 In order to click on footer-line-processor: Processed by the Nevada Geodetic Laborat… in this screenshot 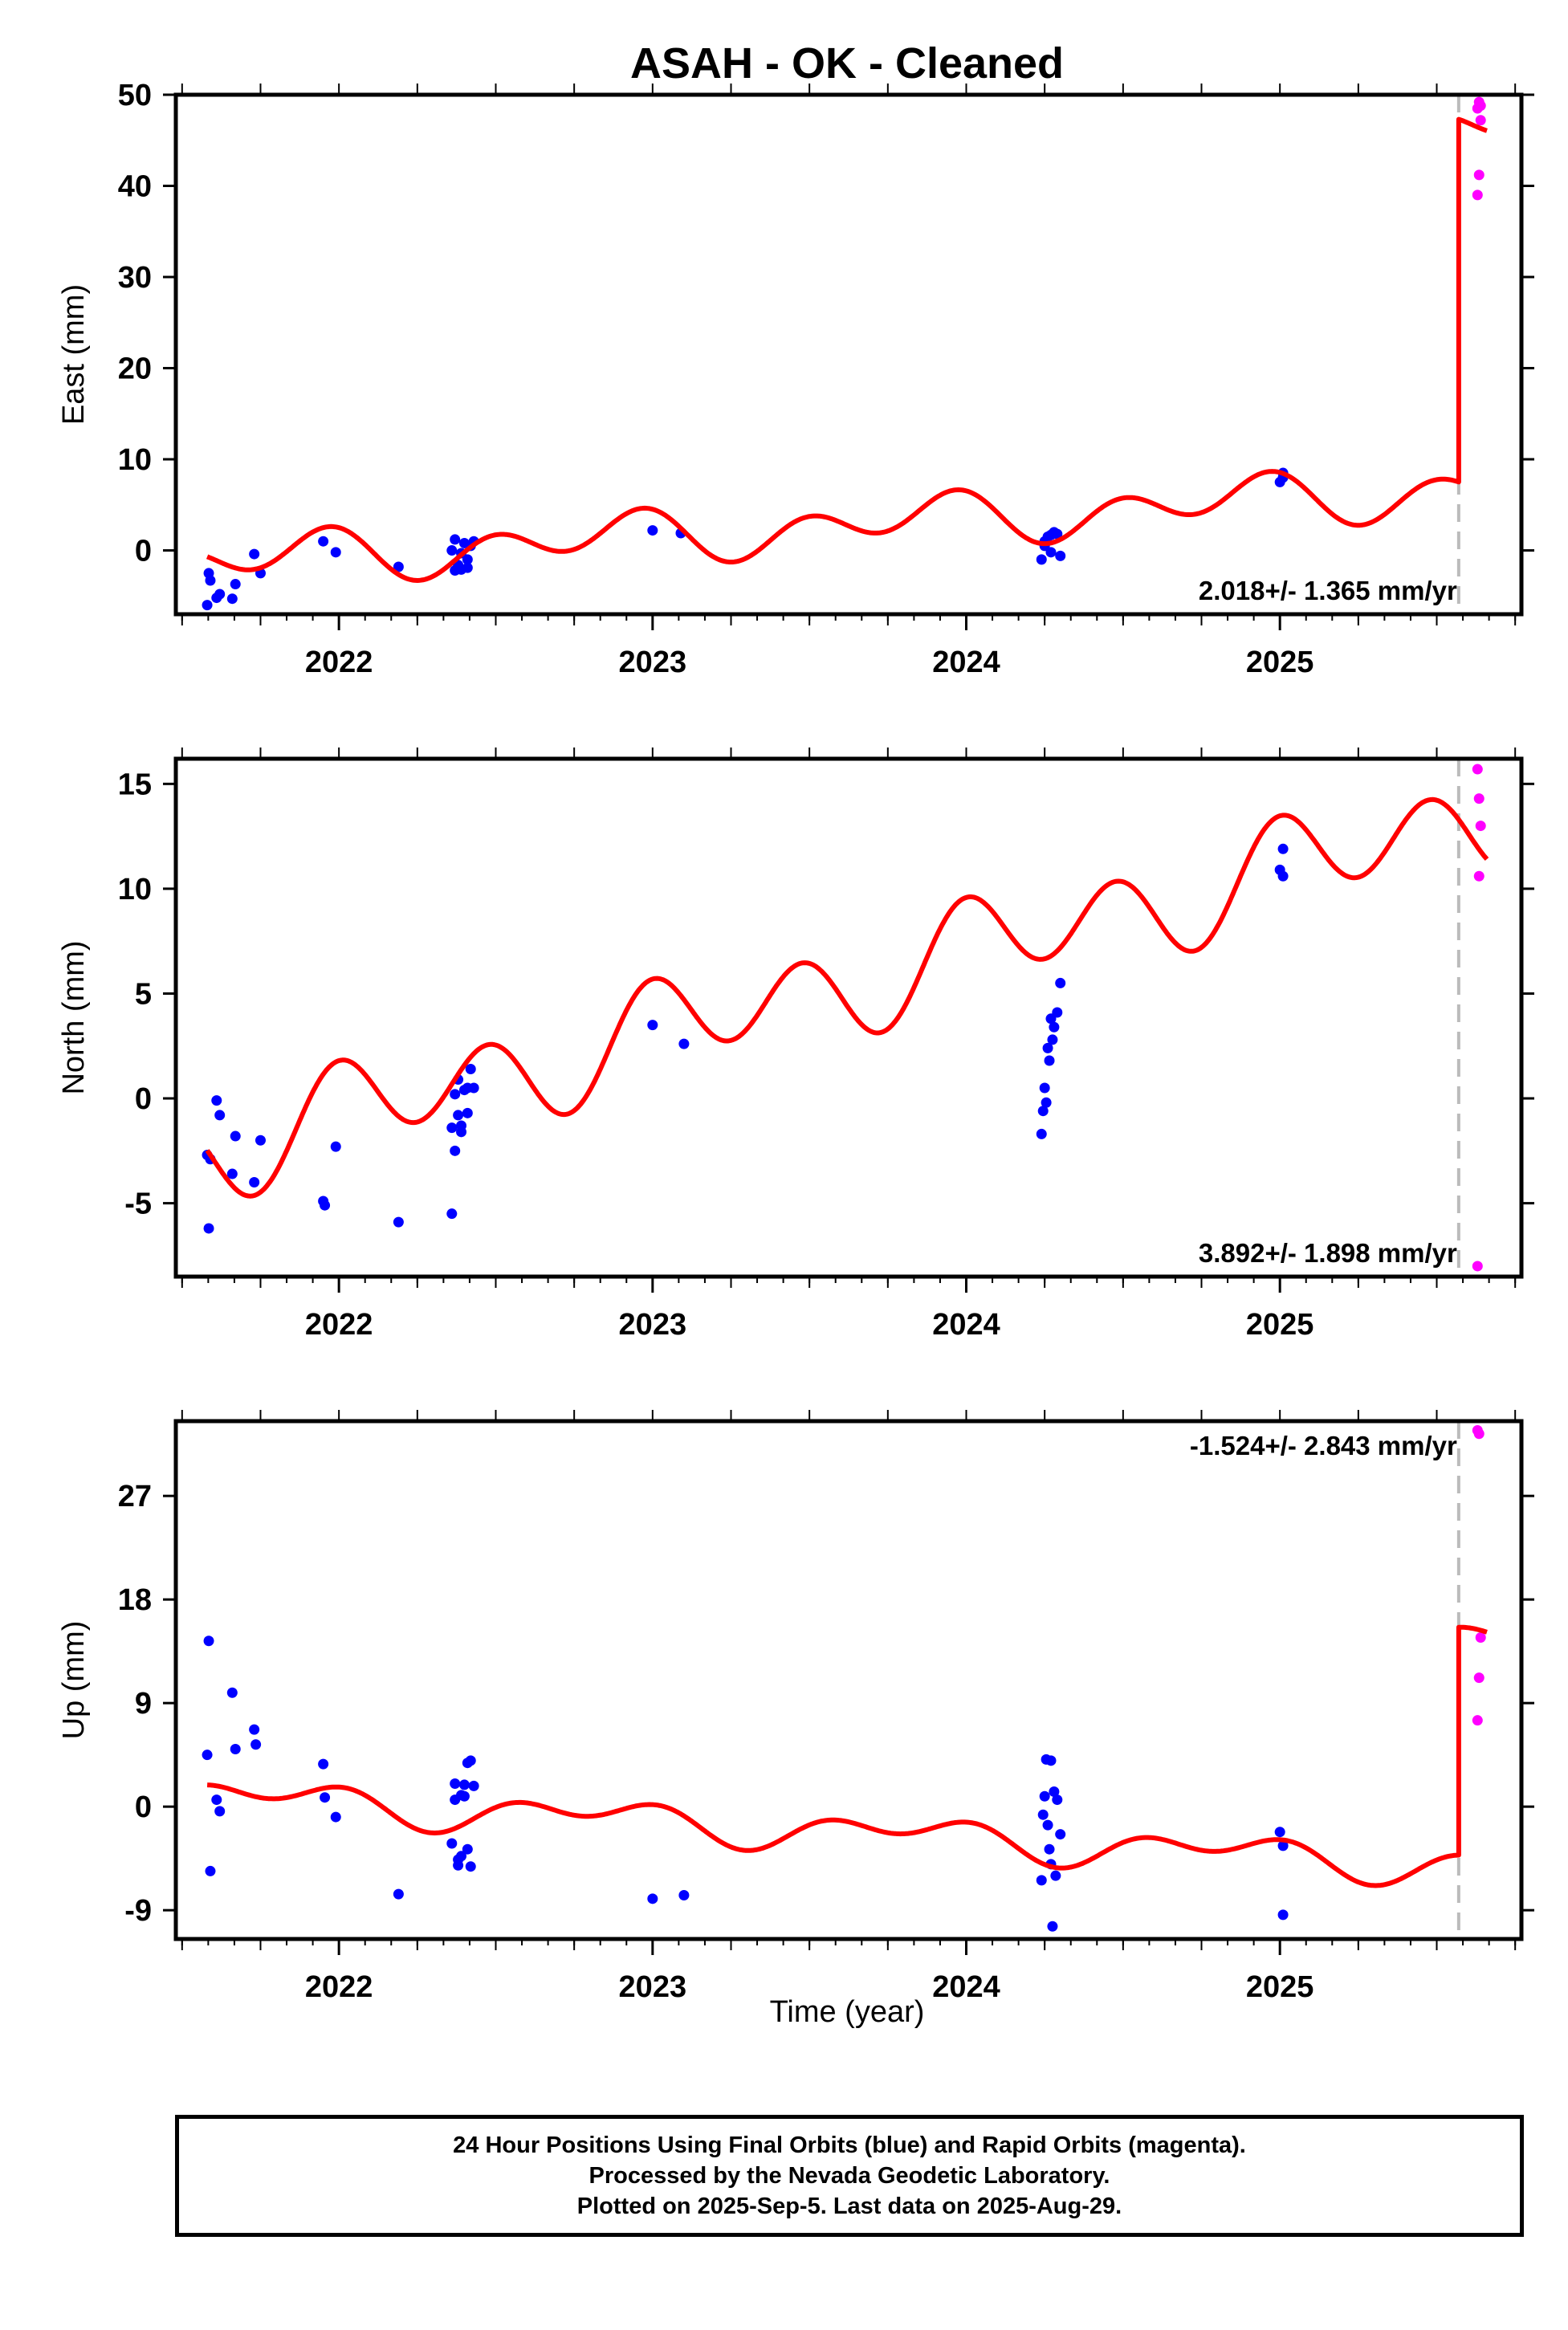, I will do `click(849, 2176)`.